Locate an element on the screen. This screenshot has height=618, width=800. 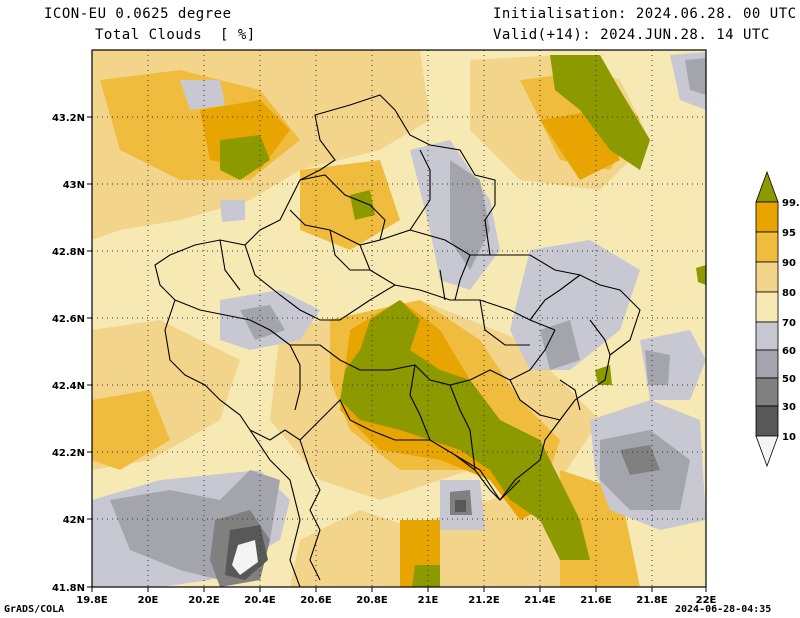
valid-time: Valid(+14): 2024.JUN.28. 14 UTC is located at coordinates (631, 35).